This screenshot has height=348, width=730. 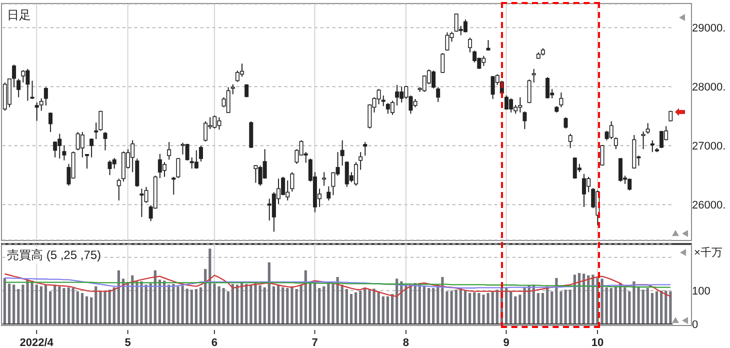 I want to click on x-tick-label: 10, so click(x=597, y=342).